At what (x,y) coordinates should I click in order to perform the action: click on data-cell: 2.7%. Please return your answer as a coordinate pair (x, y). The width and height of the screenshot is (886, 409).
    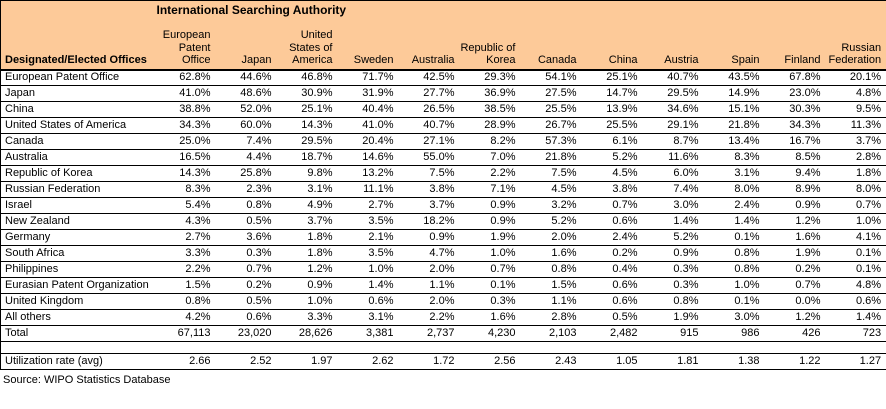
    Looking at the image, I should click on (368, 206).